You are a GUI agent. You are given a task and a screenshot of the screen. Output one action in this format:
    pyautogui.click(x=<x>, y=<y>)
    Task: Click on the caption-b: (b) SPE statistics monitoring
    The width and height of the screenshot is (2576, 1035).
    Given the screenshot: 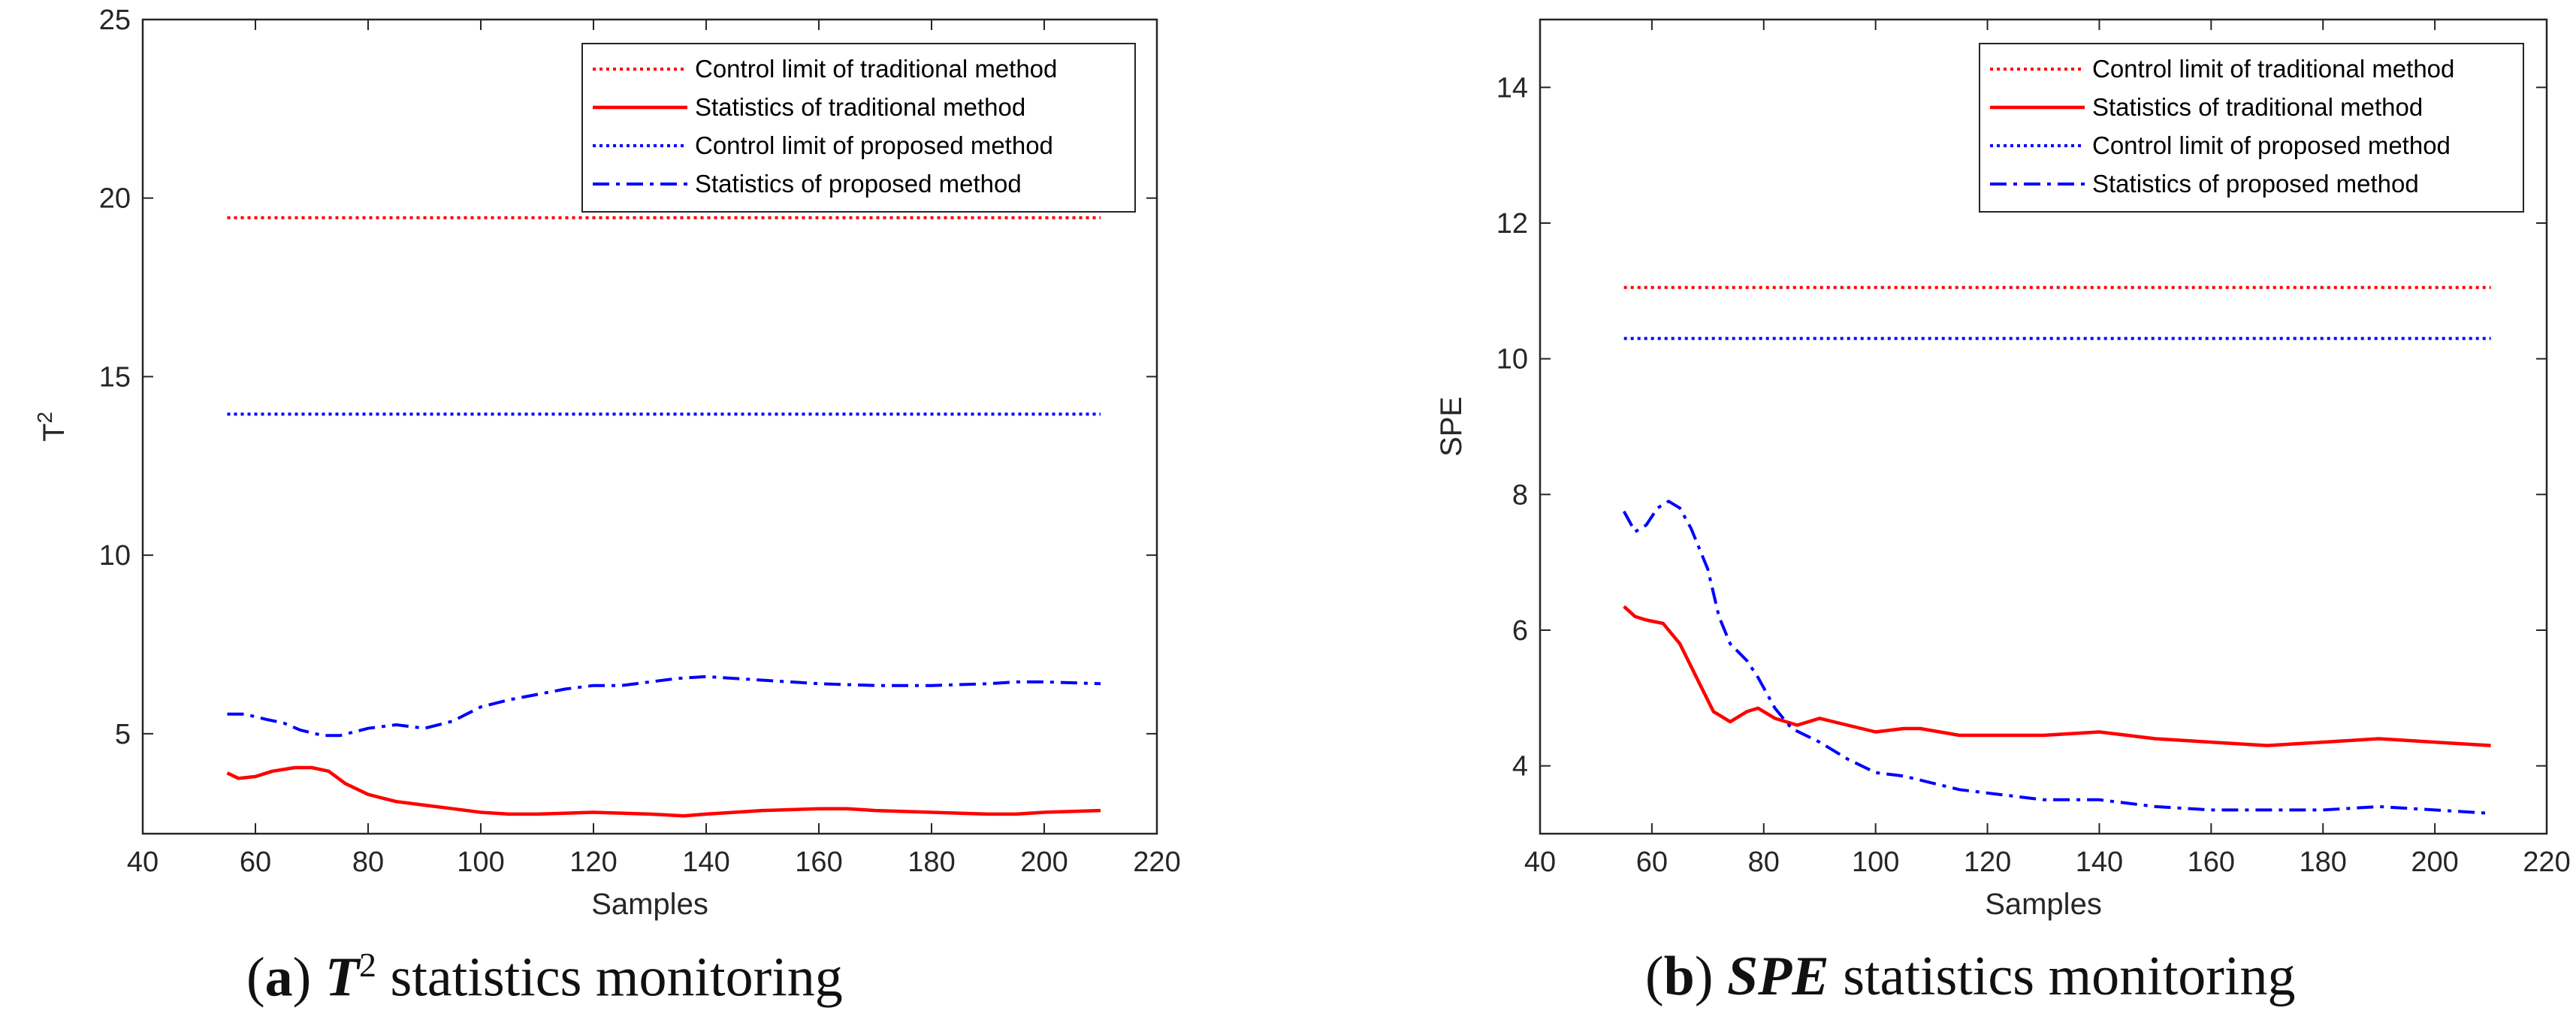 What is the action you would take?
    pyautogui.click(x=1970, y=976)
    